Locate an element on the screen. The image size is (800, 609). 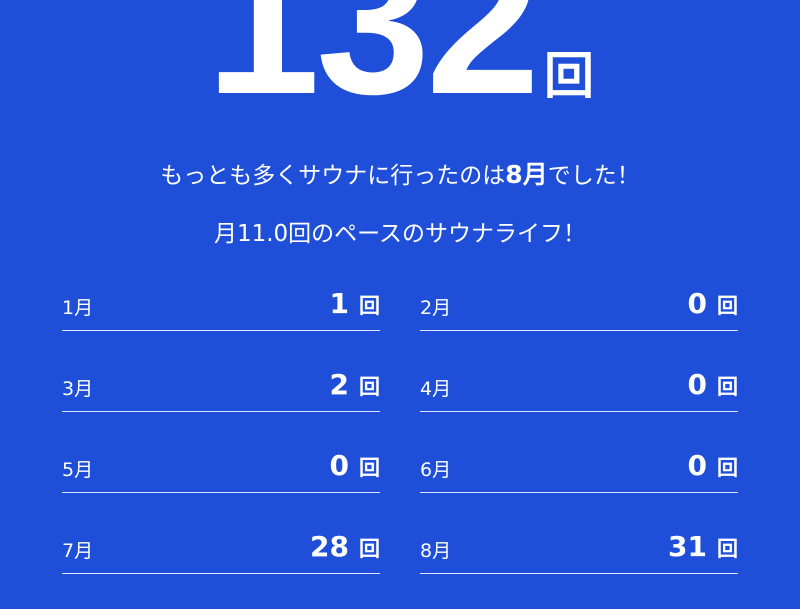
month-row: 7月 28 回 is located at coordinates (221, 551).